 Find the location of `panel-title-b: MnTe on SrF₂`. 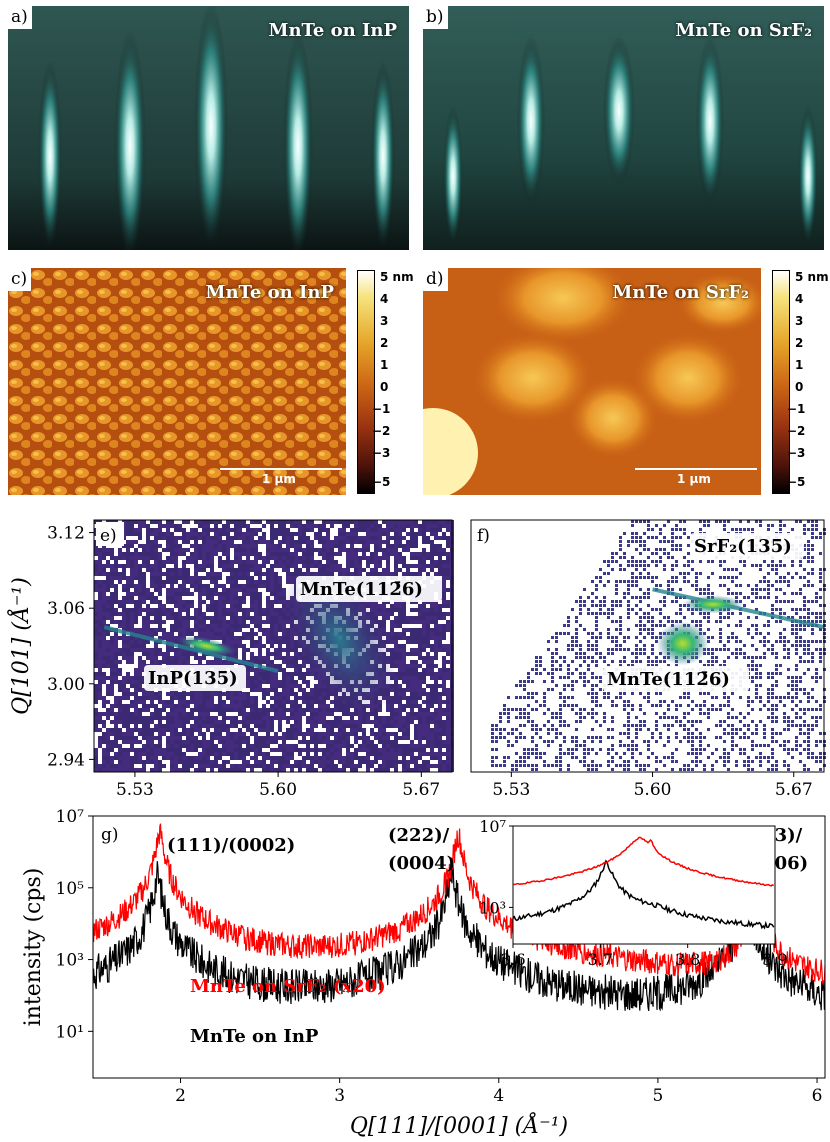

panel-title-b: MnTe on SrF₂ is located at coordinates (743, 30).